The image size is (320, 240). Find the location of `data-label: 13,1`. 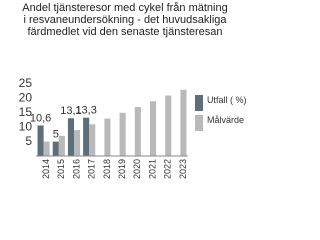

data-label: 13,1 is located at coordinates (70, 111).